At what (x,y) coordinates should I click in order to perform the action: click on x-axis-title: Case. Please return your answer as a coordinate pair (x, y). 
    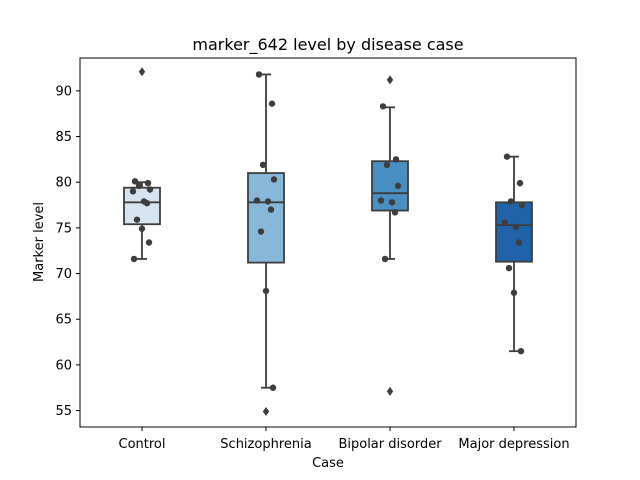
    Looking at the image, I should click on (328, 463).